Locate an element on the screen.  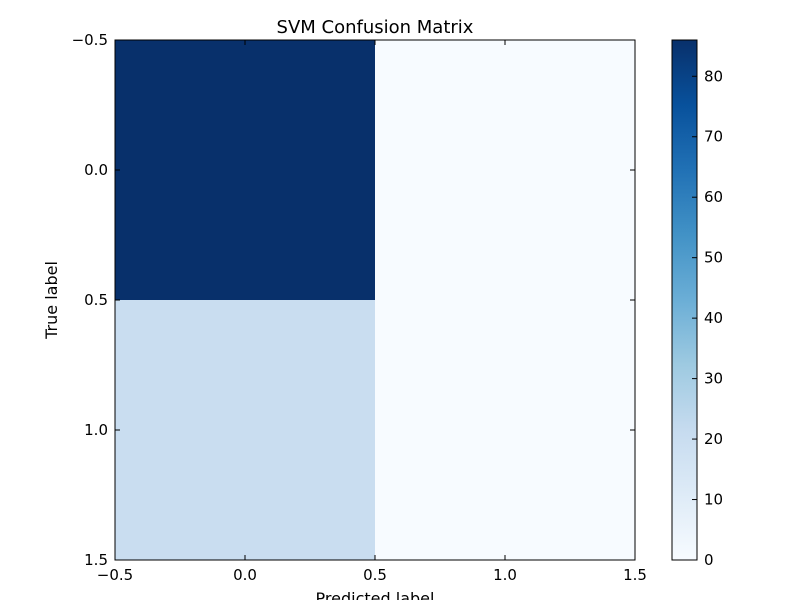
colorbar-tick-label: 20 is located at coordinates (713, 439).